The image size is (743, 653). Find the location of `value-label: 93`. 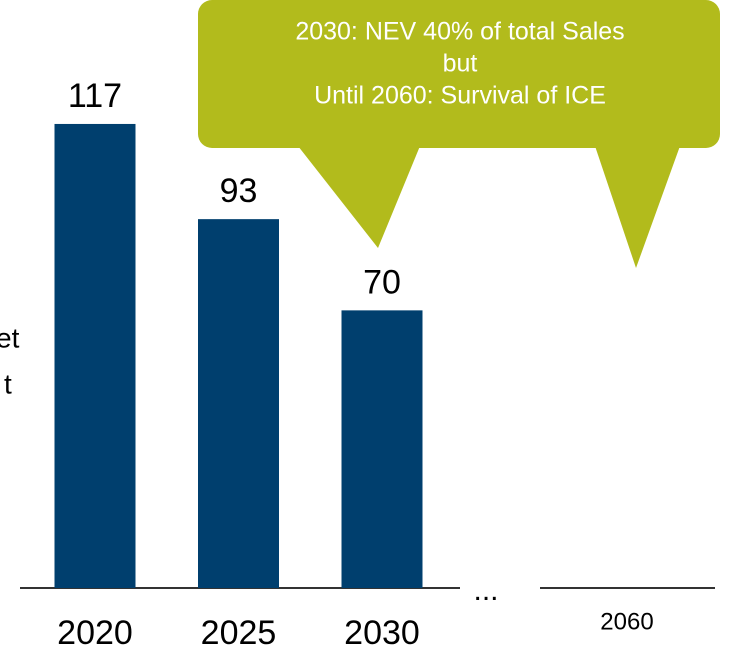

value-label: 93 is located at coordinates (239, 191).